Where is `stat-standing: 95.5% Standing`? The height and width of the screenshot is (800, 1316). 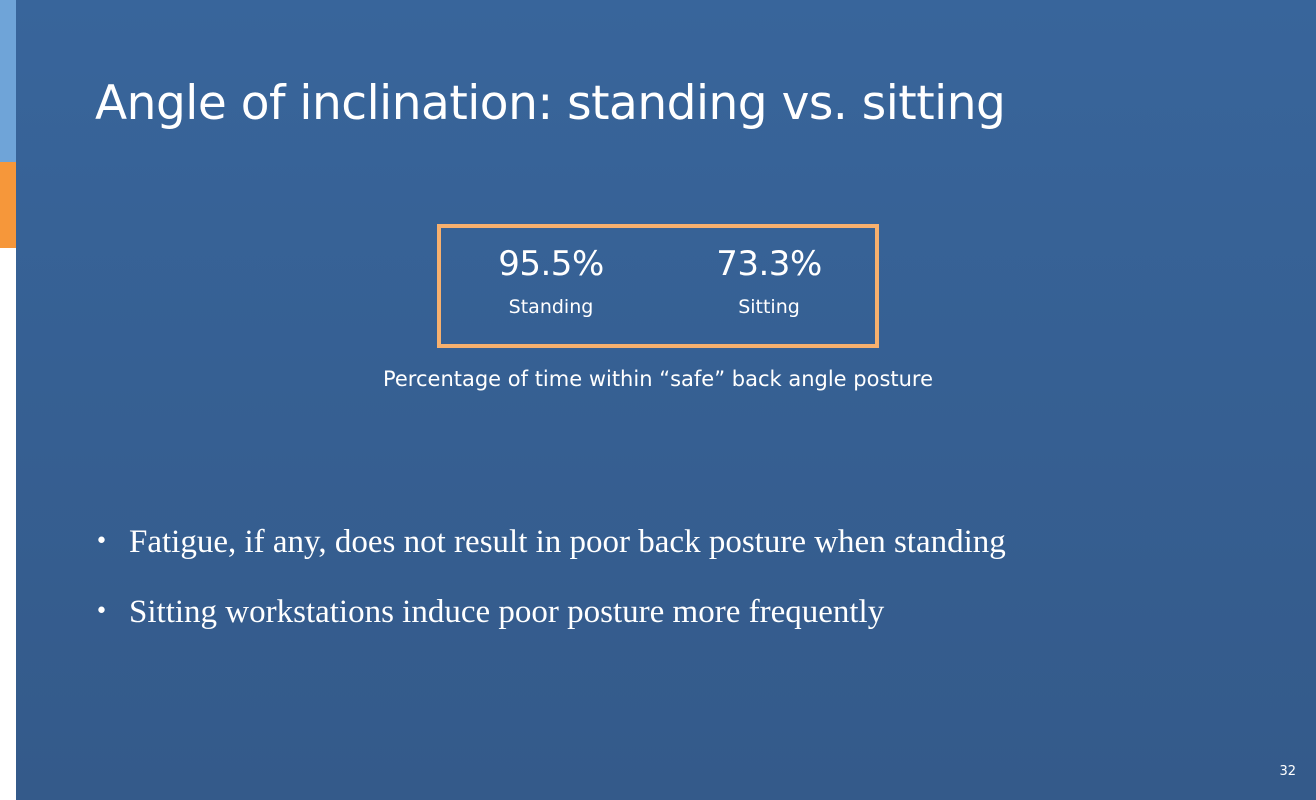
stat-standing: 95.5% Standing is located at coordinates (551, 281).